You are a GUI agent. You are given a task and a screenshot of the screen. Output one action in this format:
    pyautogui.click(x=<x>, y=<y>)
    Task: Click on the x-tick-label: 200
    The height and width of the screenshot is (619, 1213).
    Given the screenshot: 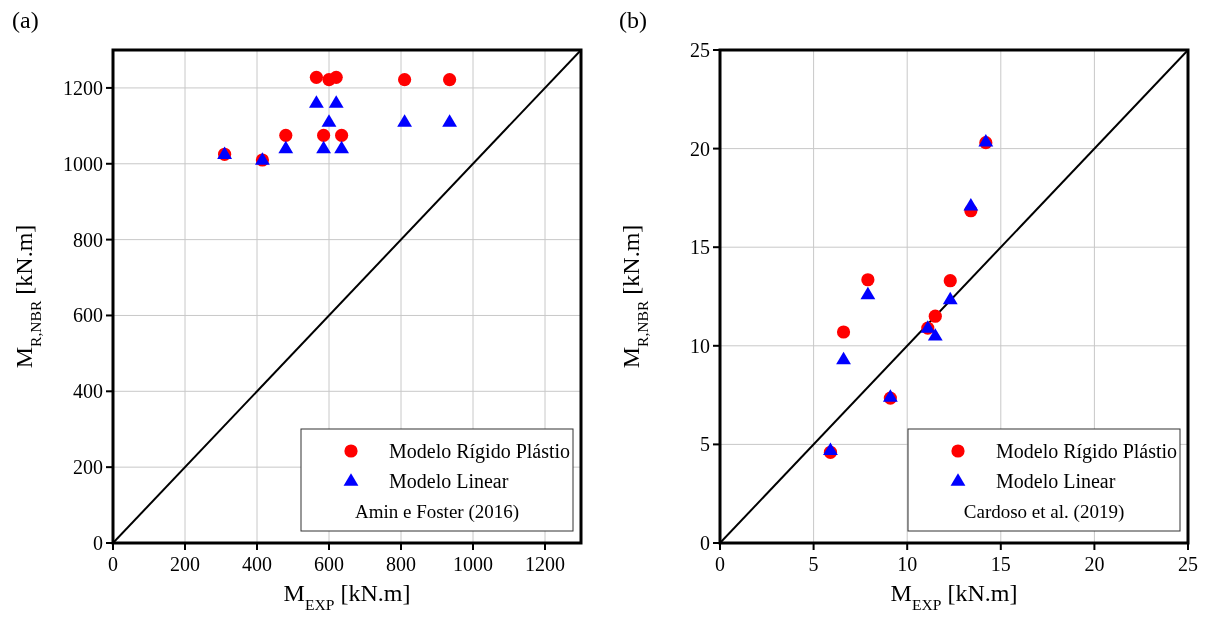 What is the action you would take?
    pyautogui.click(x=185, y=564)
    